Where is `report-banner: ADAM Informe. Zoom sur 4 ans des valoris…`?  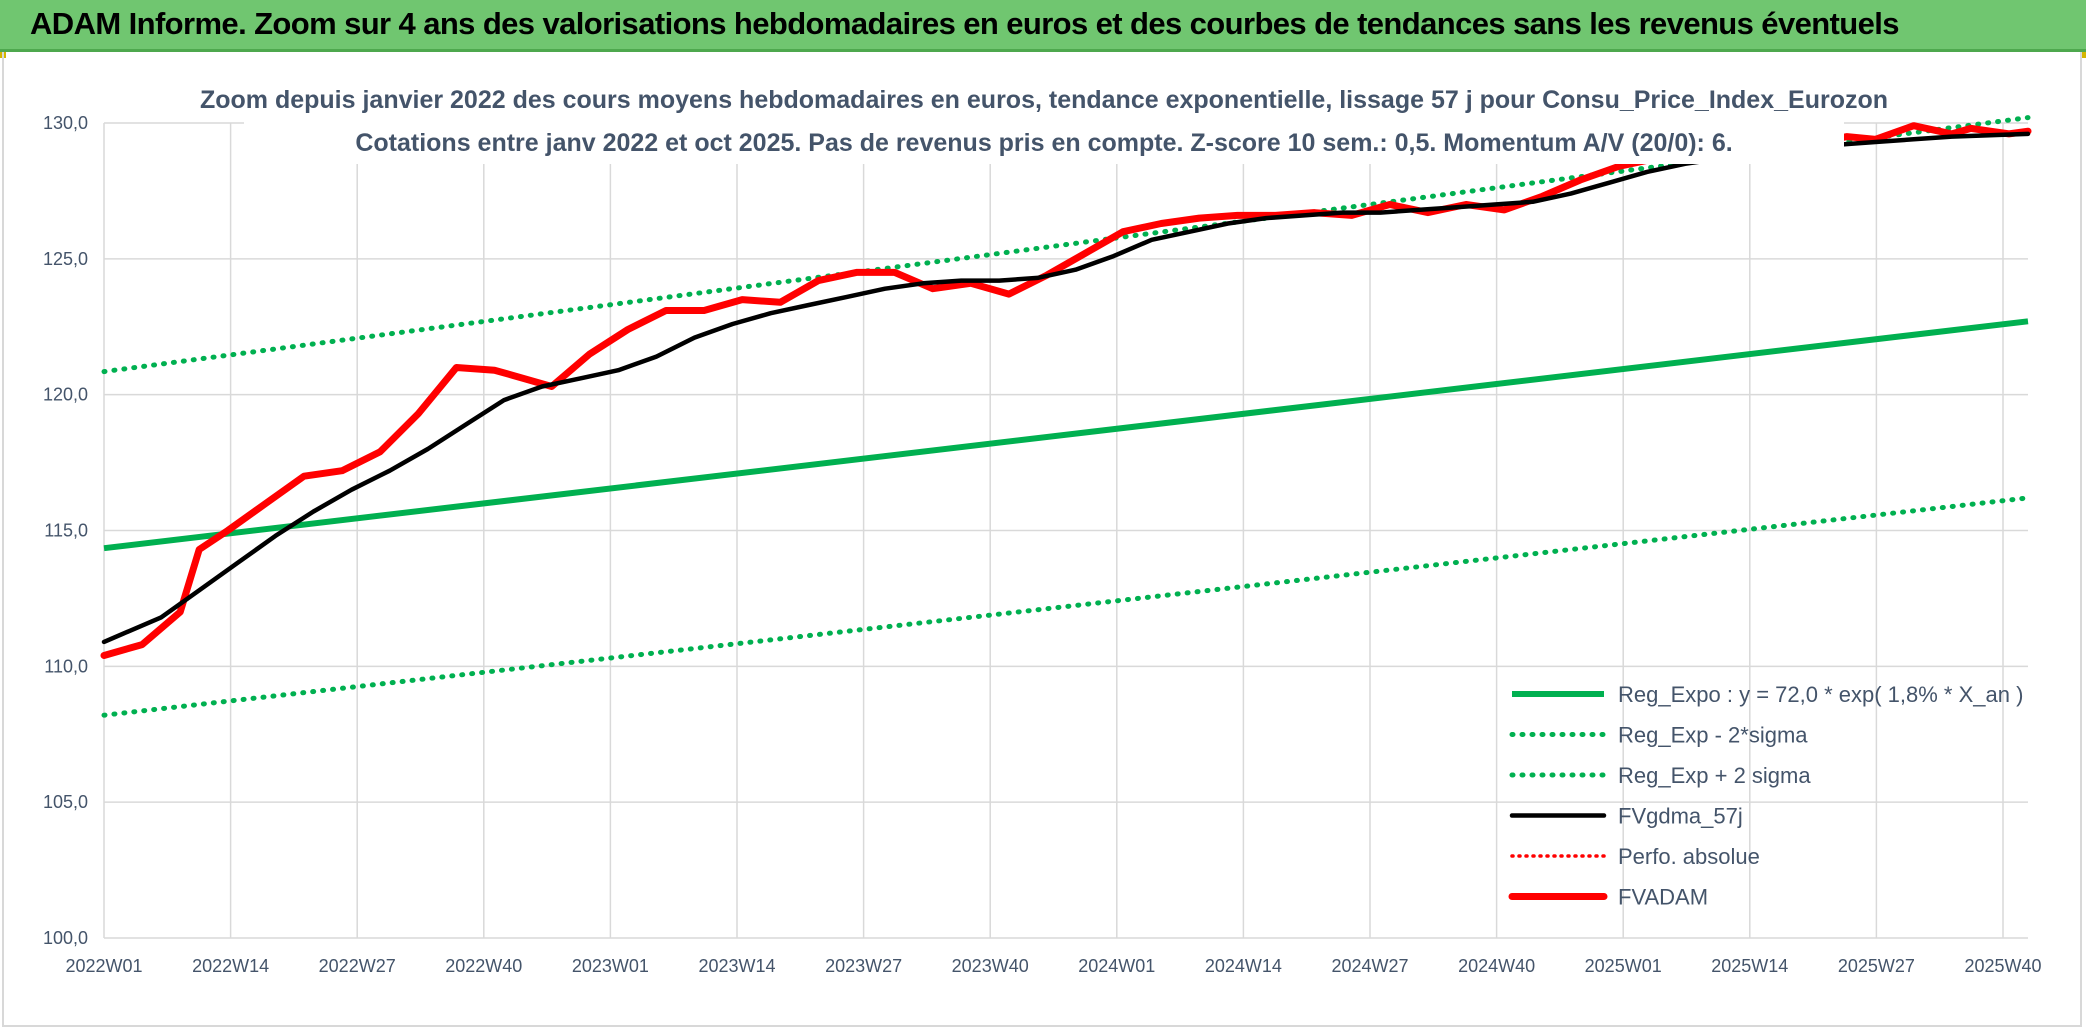
report-banner: ADAM Informe. Zoom sur 4 ans des valoris… is located at coordinates (1043, 26).